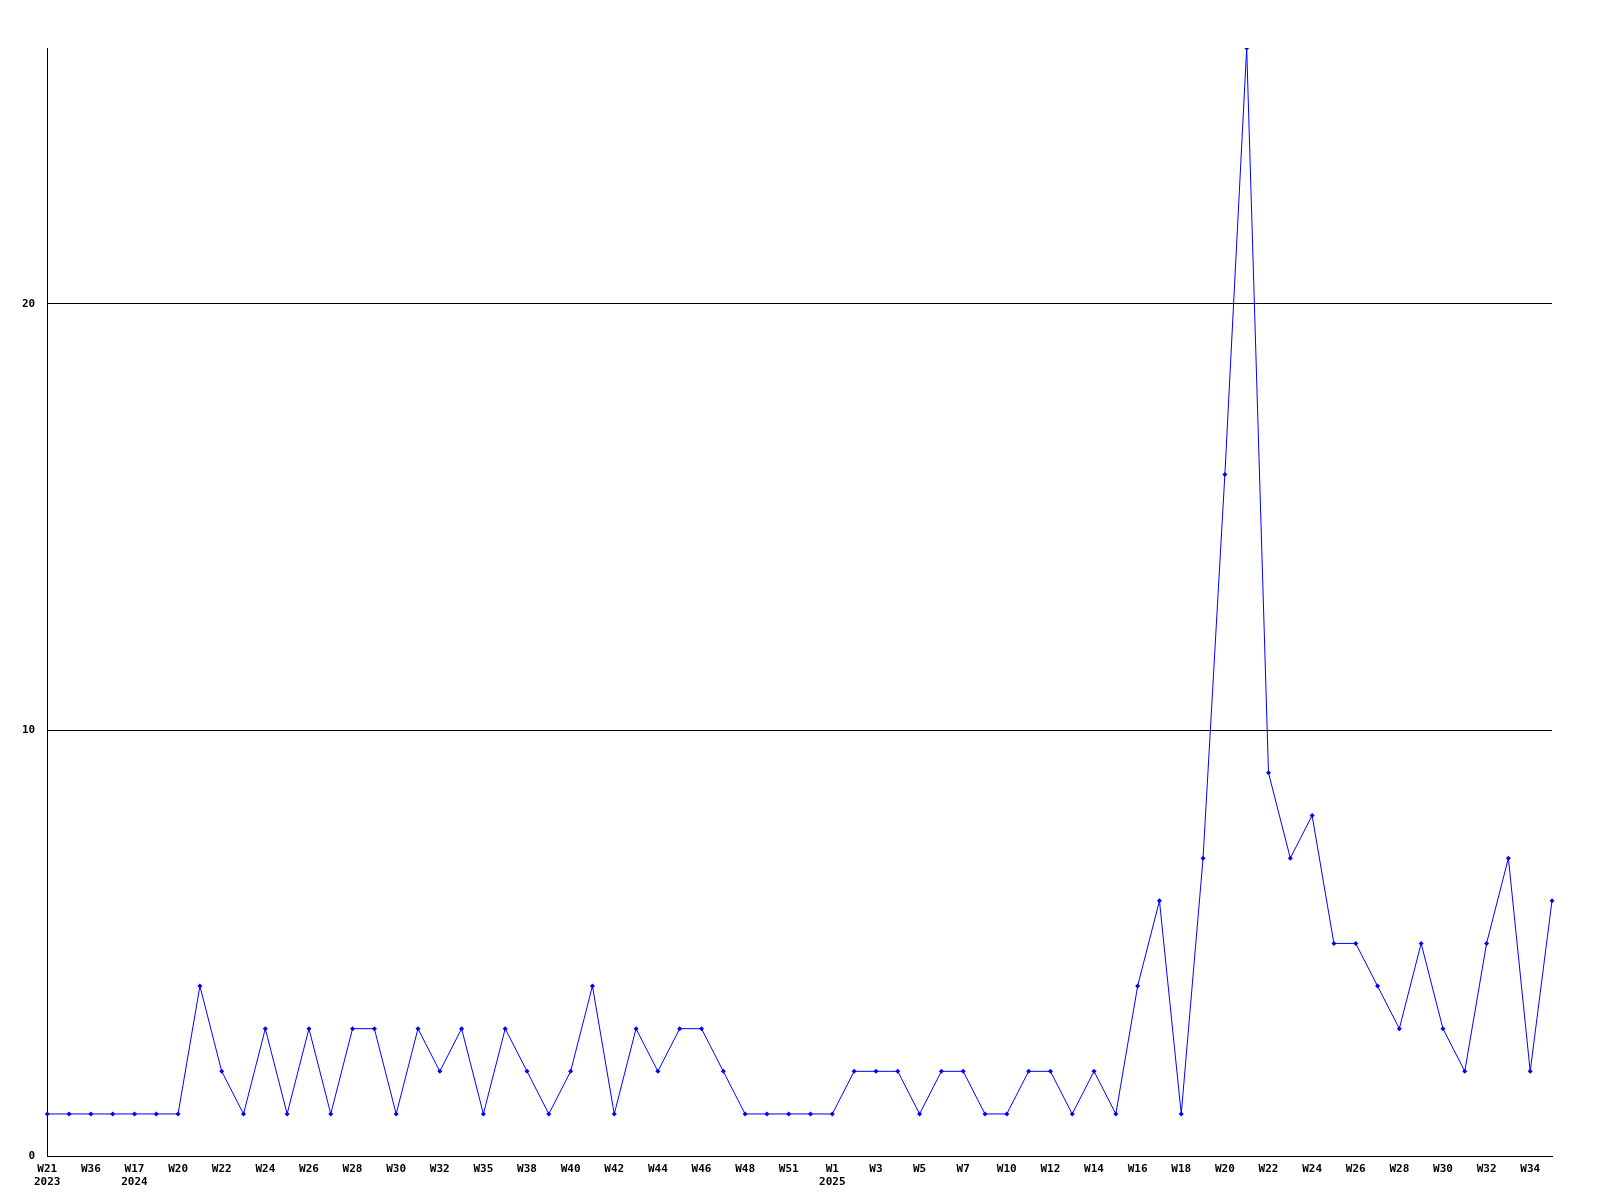 Image resolution: width=1600 pixels, height=1200 pixels. I want to click on x-tick-label: W34, so click(1530, 1169).